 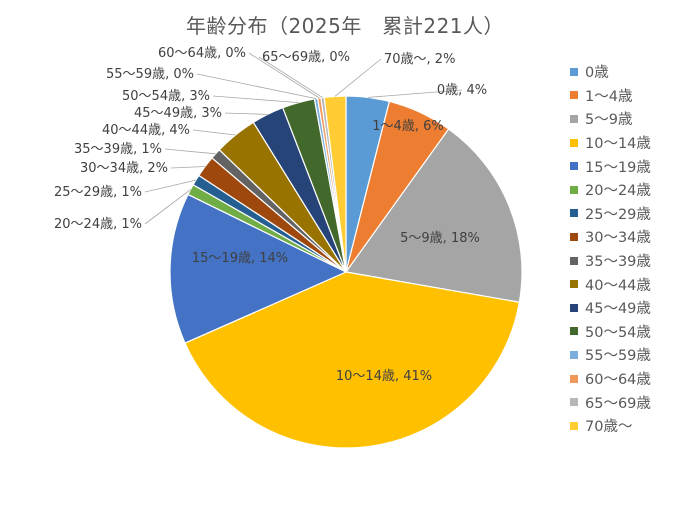 I want to click on legend-item: 35～39歳, so click(x=610, y=261).